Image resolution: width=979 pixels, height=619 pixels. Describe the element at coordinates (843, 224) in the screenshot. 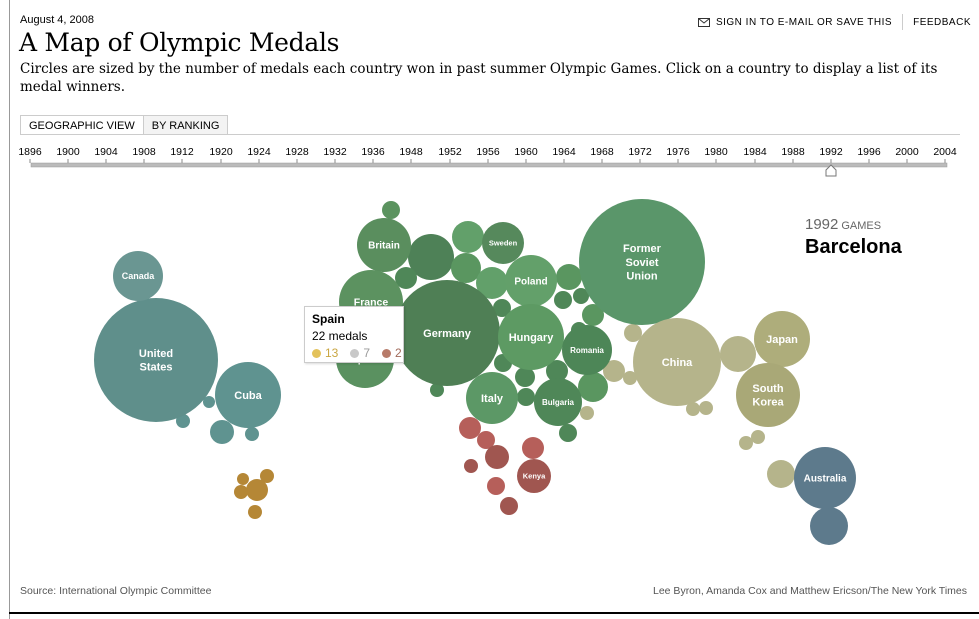

I see `games-year: 1992 GAMES` at that location.